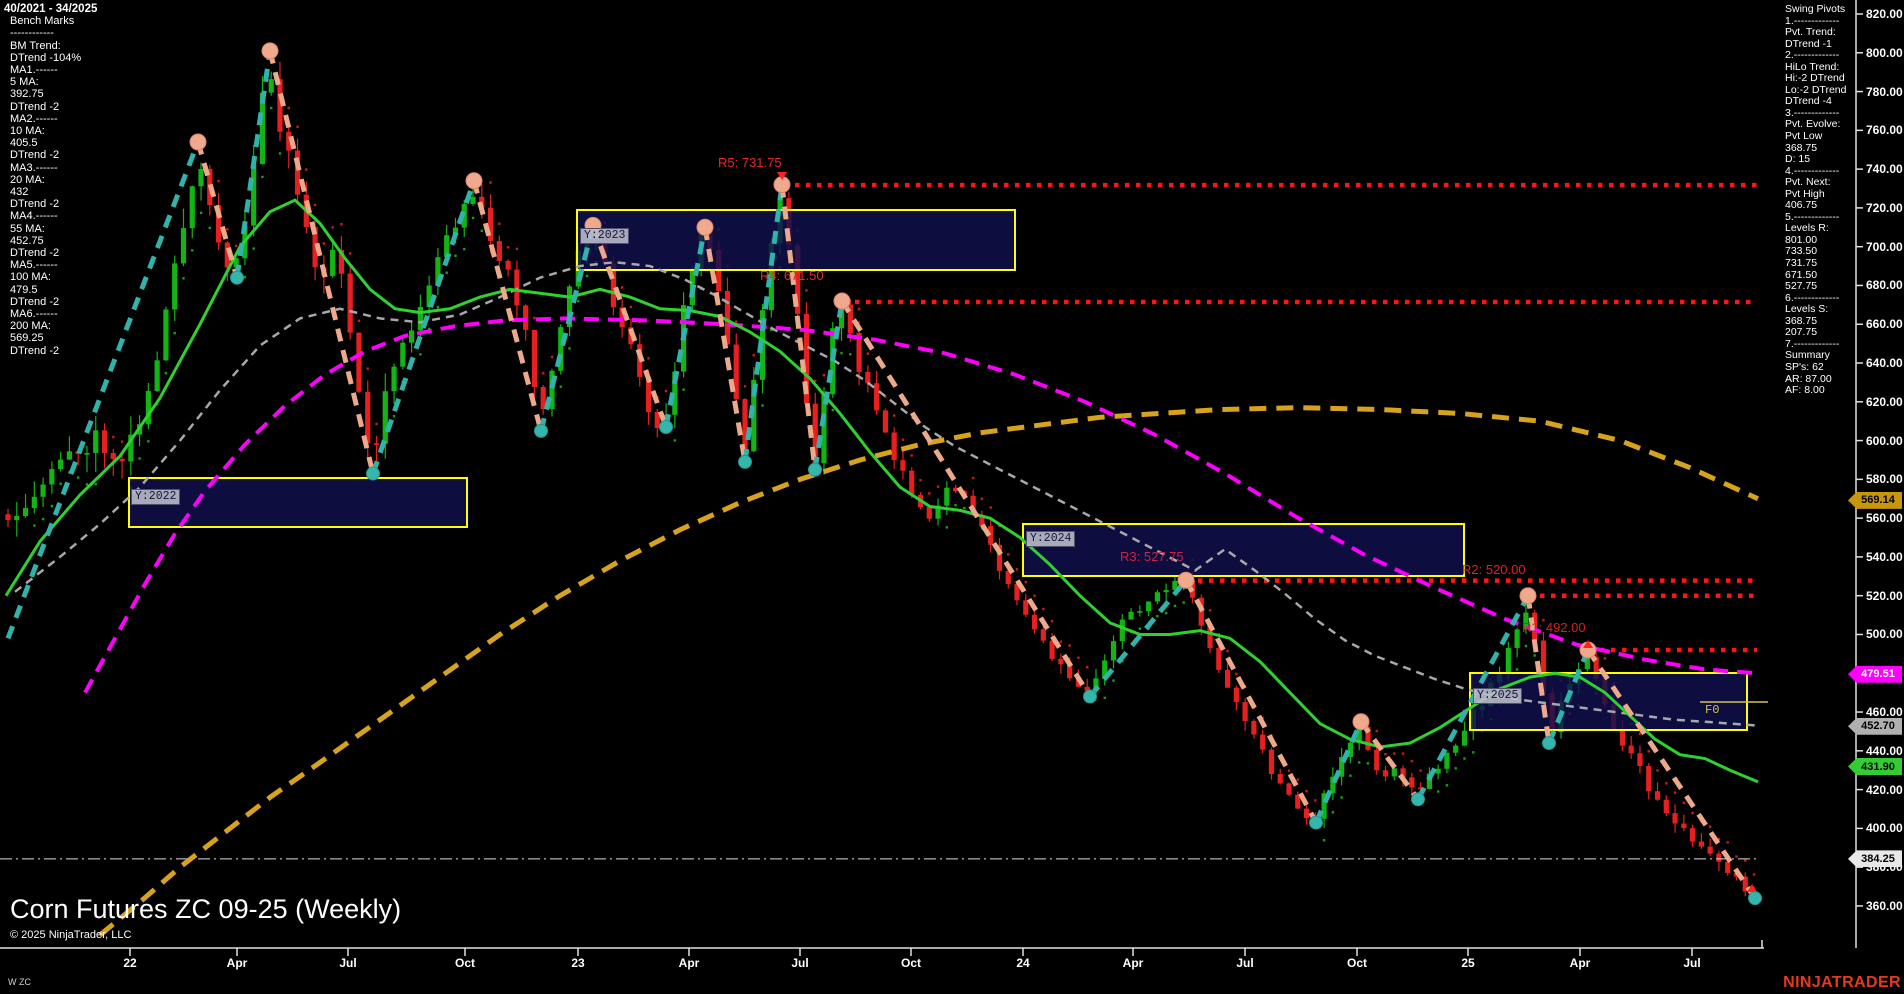  I want to click on benchmark-line: 200 MA:, so click(30, 326).